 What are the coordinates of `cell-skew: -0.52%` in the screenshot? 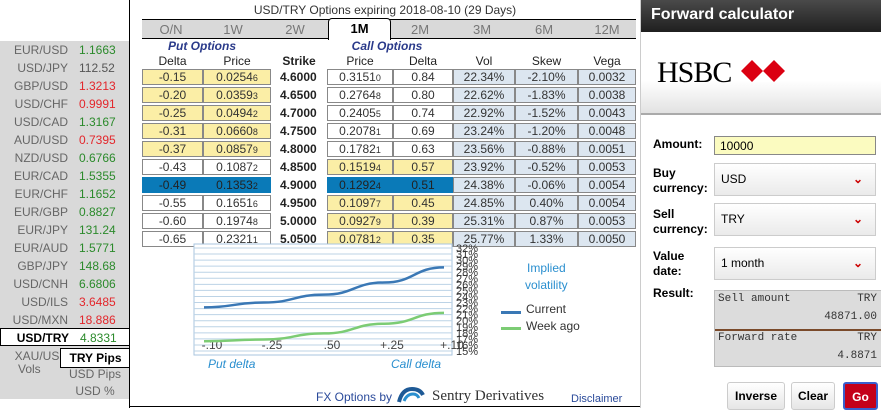 It's located at (546, 167).